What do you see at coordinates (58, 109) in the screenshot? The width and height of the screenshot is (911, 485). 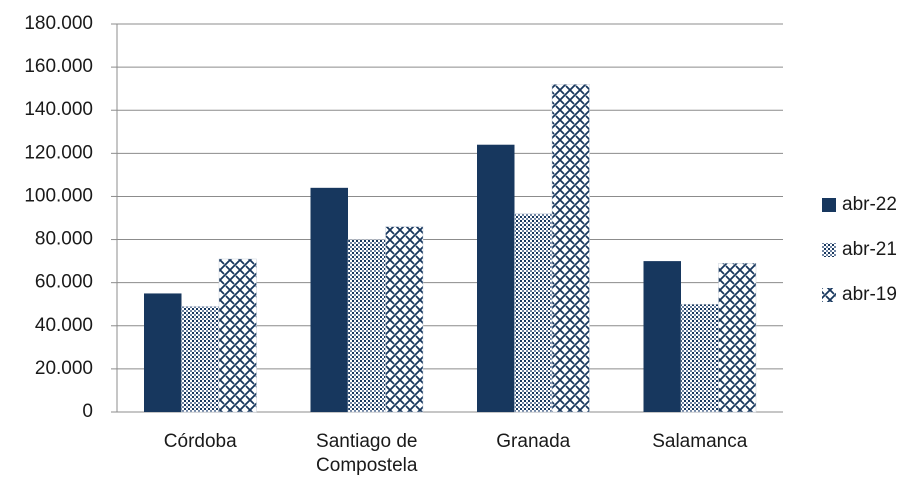 I see `y-tick-label: 140.000` at bounding box center [58, 109].